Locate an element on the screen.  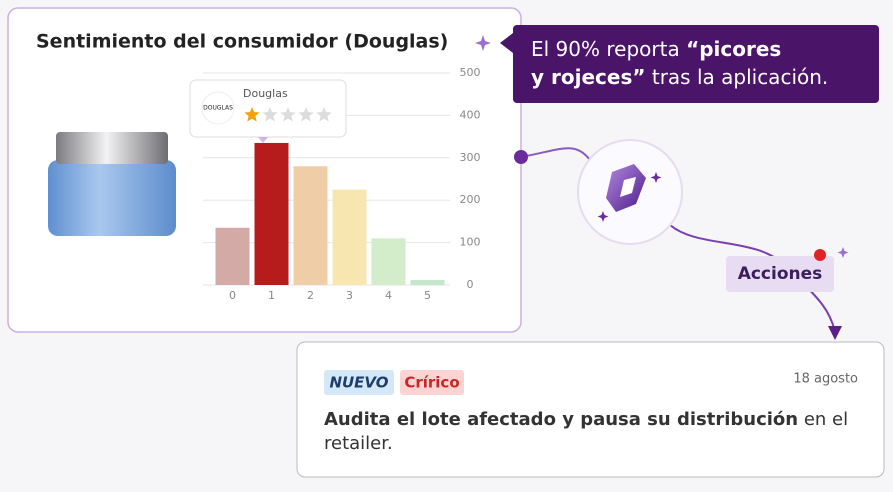
bar-chart: 0 100 200 300 400 500 0 1 2 3 4 5 is located at coordinates (342, 184).